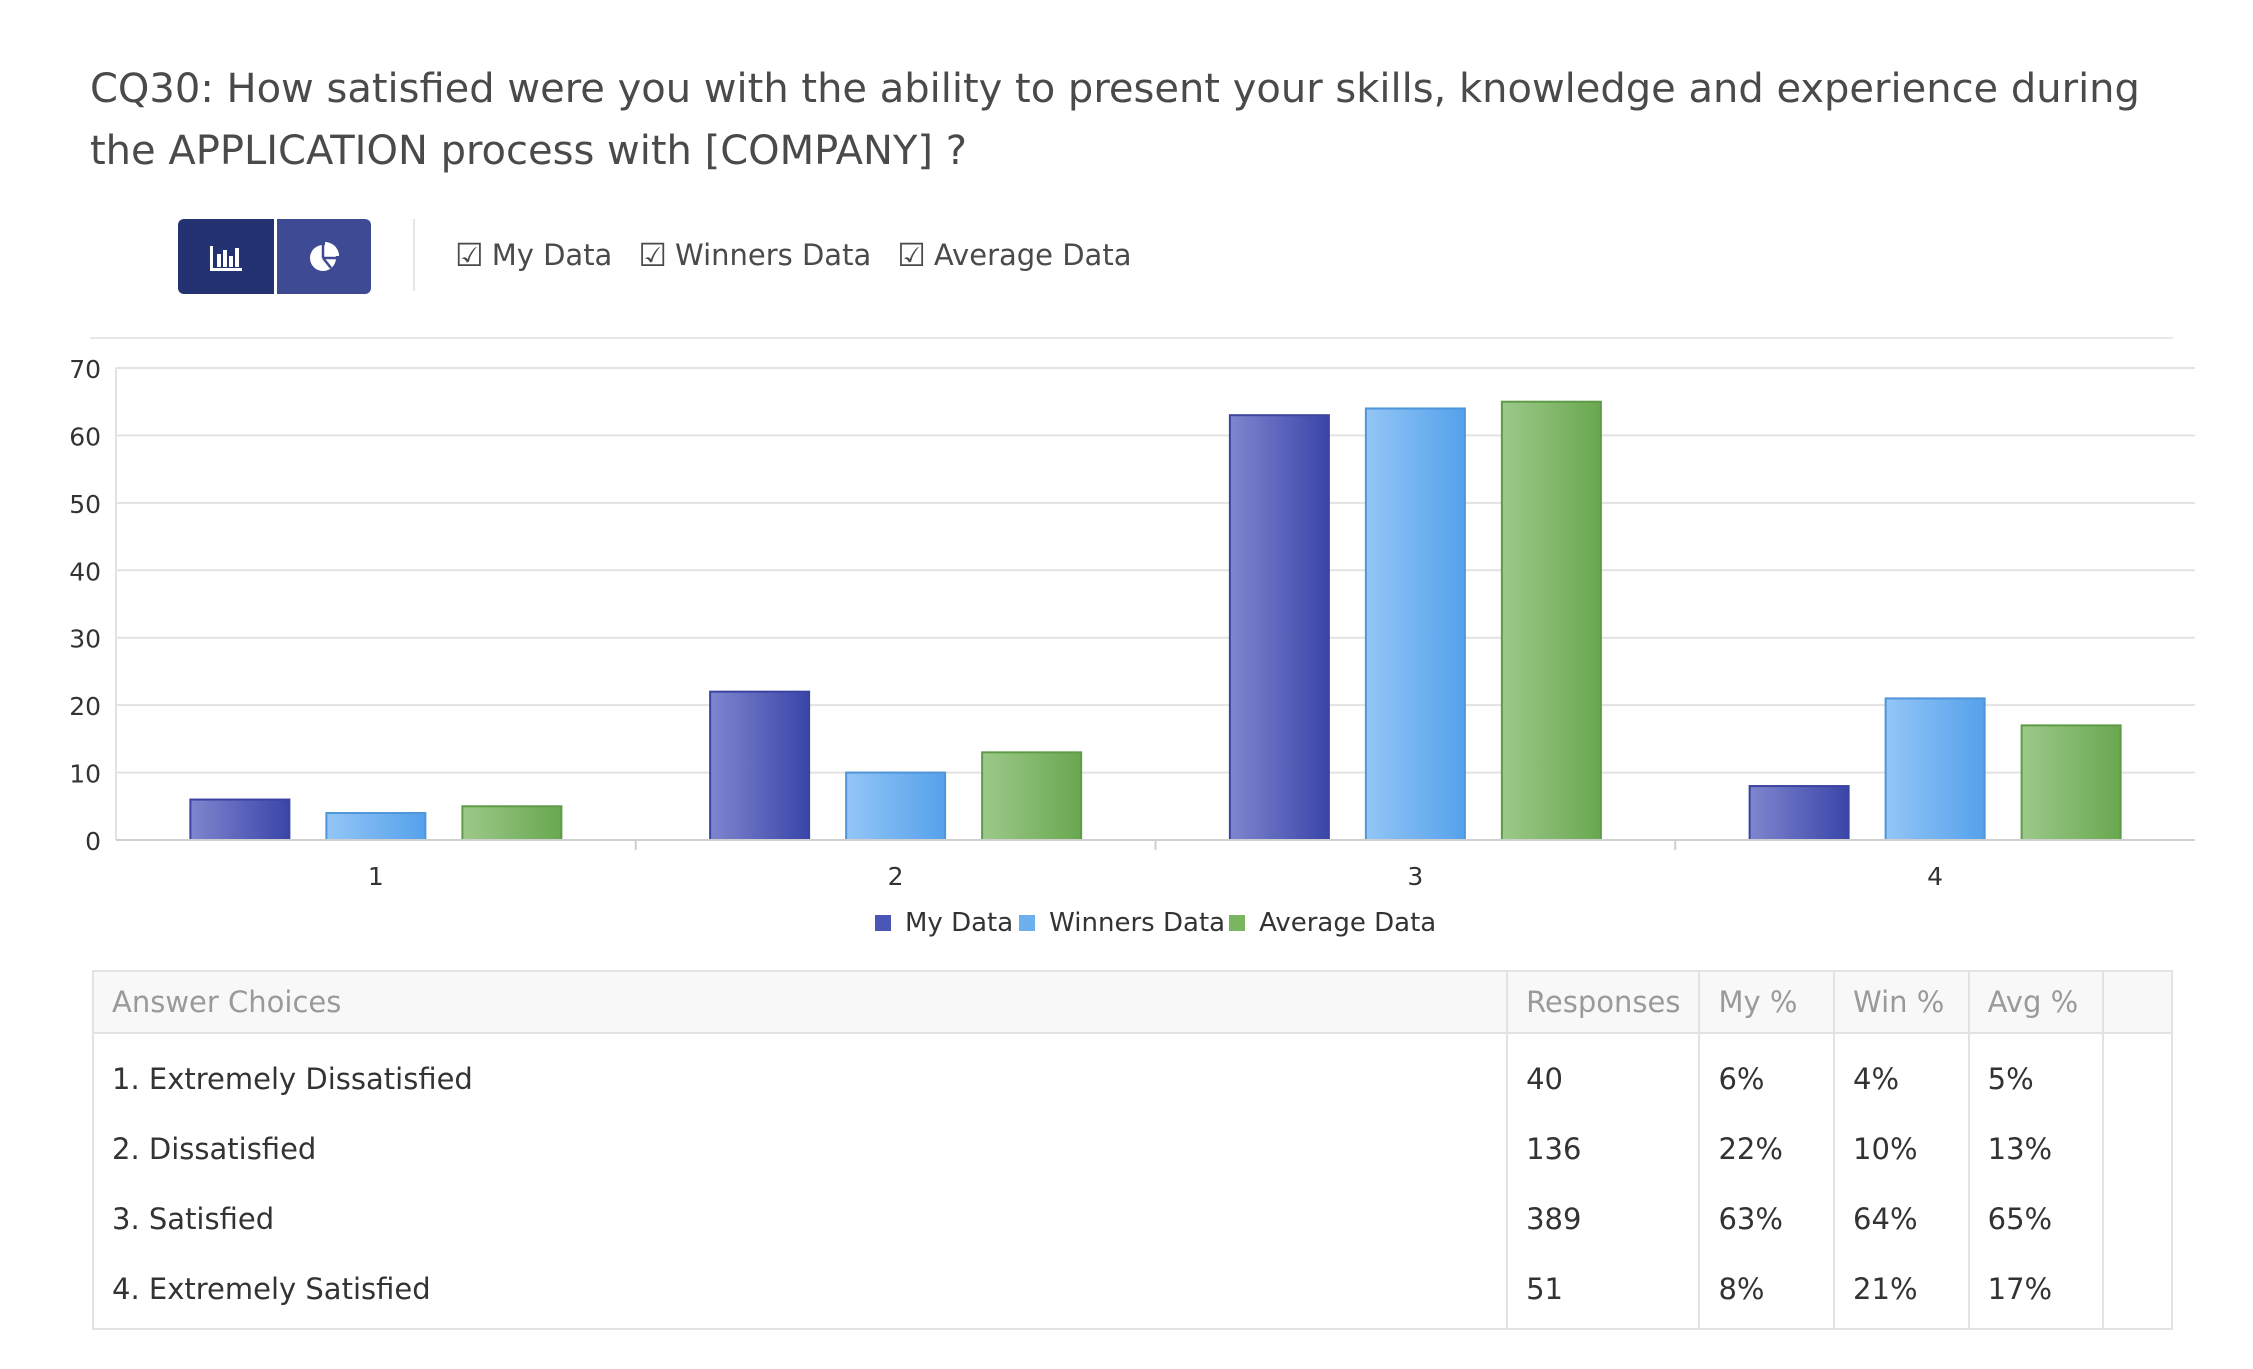 This screenshot has width=2253, height=1369. Describe the element at coordinates (1415, 876) in the screenshot. I see `x-tick-label: 3` at that location.